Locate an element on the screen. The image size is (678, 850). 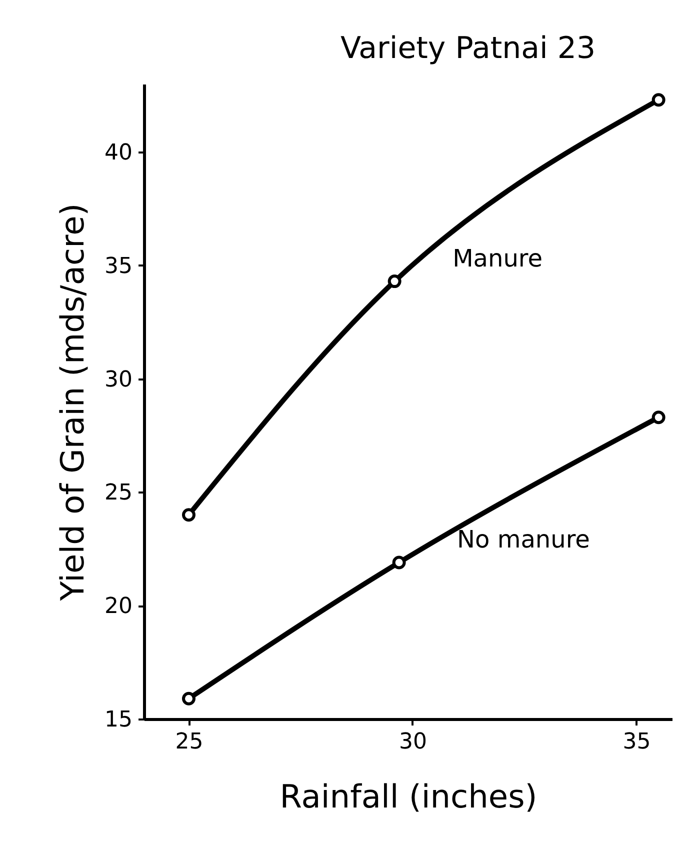
series-label: No manure is located at coordinates (523, 540).